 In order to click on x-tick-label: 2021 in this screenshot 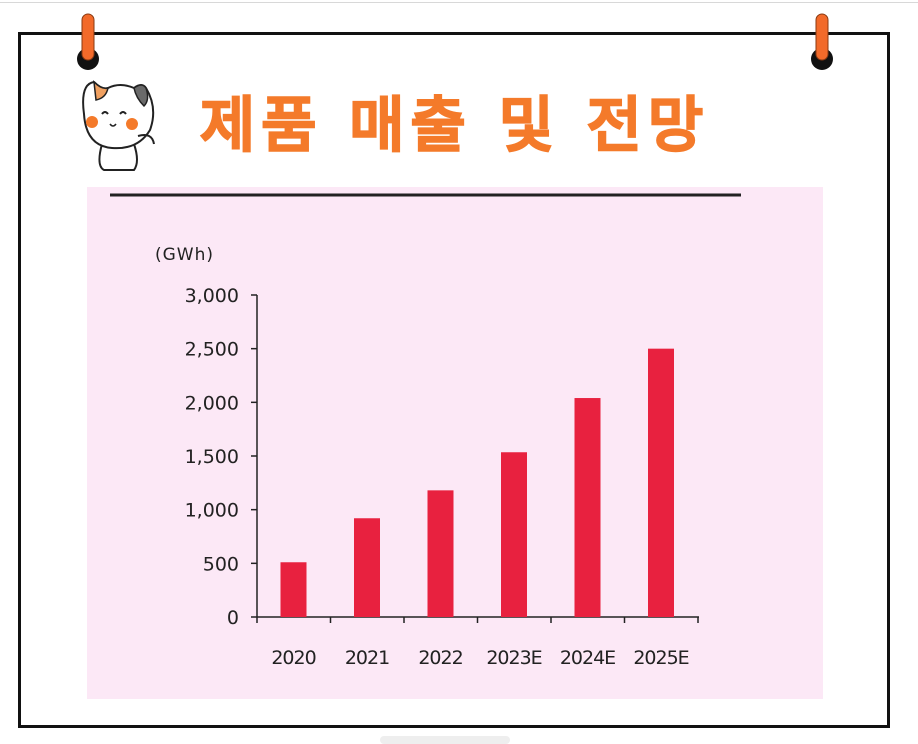, I will do `click(367, 658)`.